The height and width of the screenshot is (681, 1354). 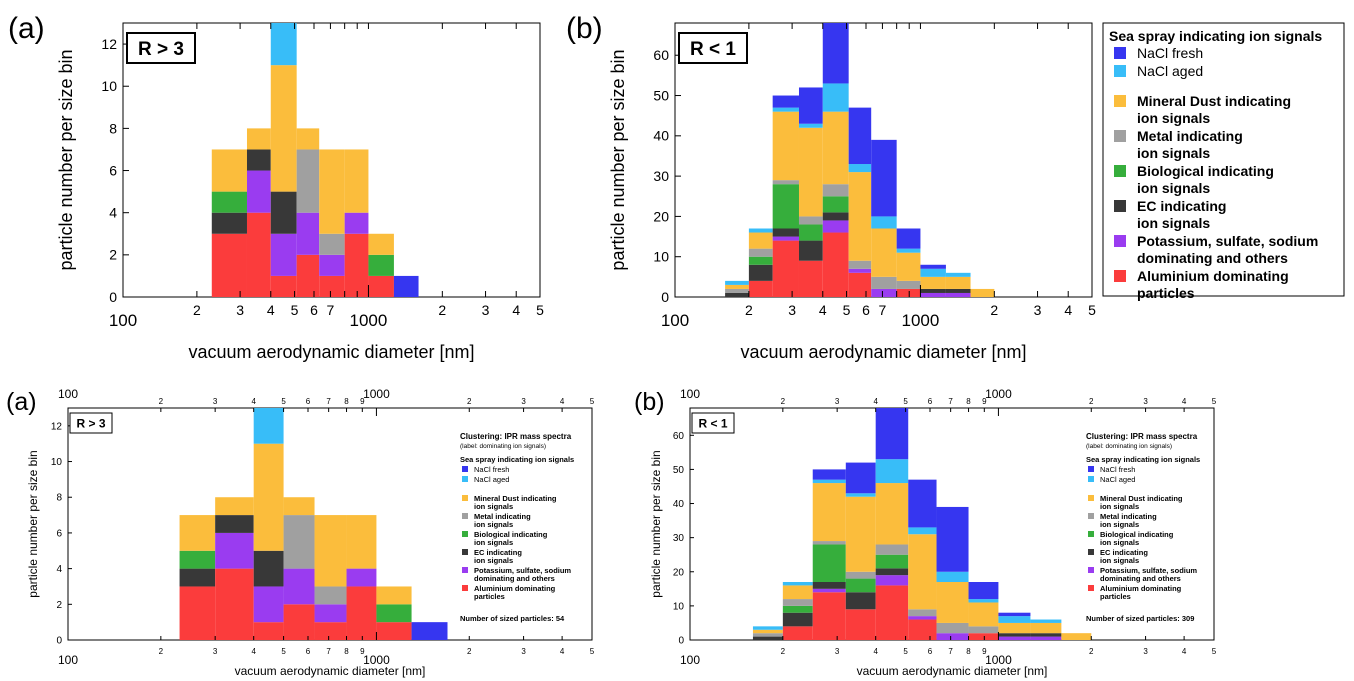 What do you see at coordinates (1205, 171) in the screenshot?
I see `legend-text-bio: Biological indicating` at bounding box center [1205, 171].